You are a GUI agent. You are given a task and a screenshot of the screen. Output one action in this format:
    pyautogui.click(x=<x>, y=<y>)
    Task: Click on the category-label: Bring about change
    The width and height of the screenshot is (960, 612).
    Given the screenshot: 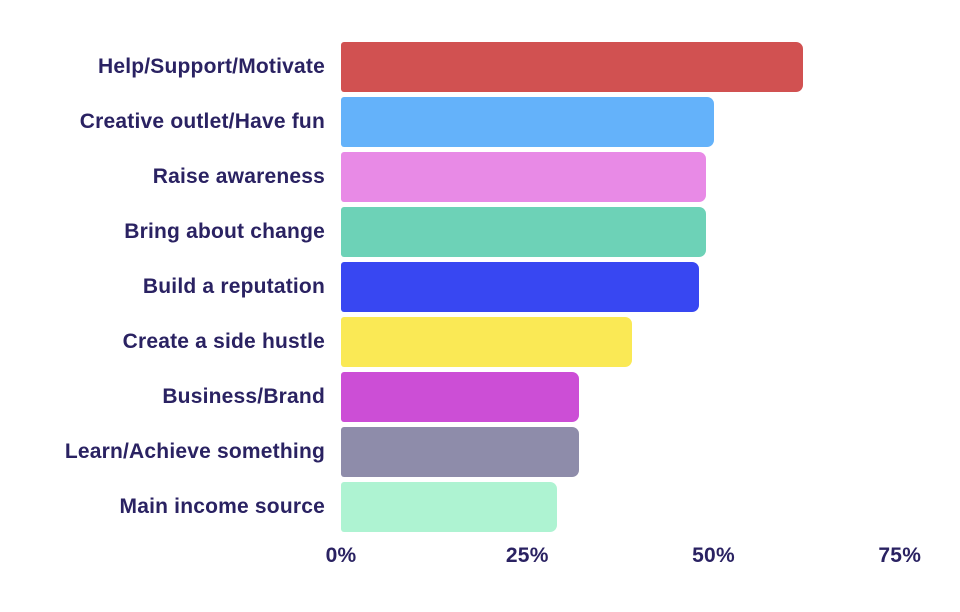 What is the action you would take?
    pyautogui.click(x=224, y=231)
    